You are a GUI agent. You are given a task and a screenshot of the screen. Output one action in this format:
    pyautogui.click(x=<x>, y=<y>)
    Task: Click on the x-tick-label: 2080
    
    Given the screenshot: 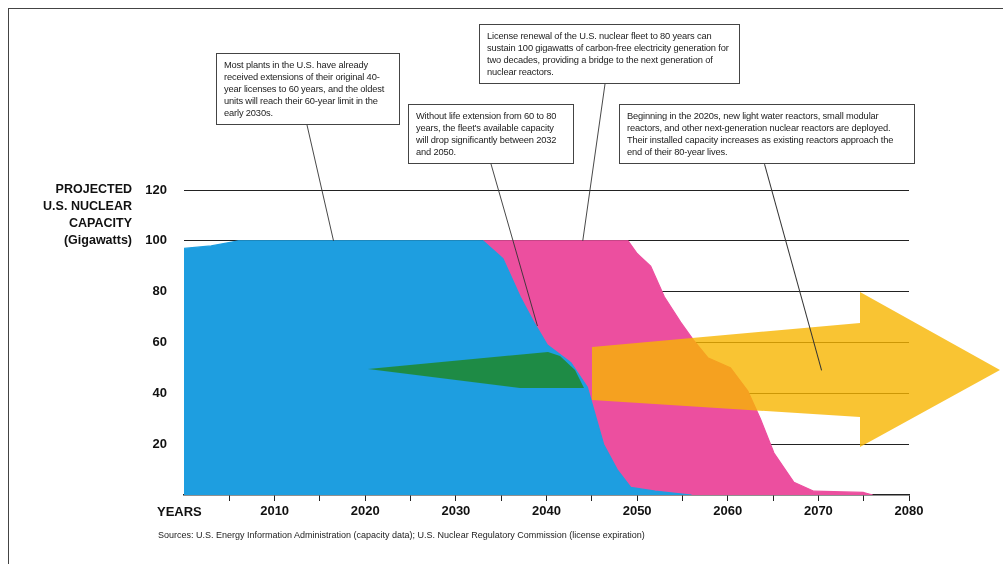 What is the action you would take?
    pyautogui.click(x=909, y=511)
    